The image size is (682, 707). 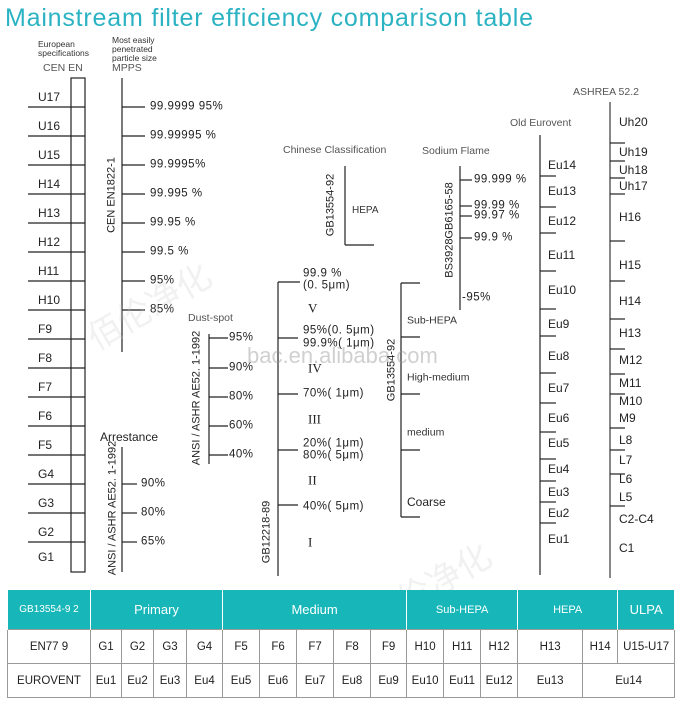 What do you see at coordinates (49, 97) in the screenshot?
I see `cen-en-class: U17` at bounding box center [49, 97].